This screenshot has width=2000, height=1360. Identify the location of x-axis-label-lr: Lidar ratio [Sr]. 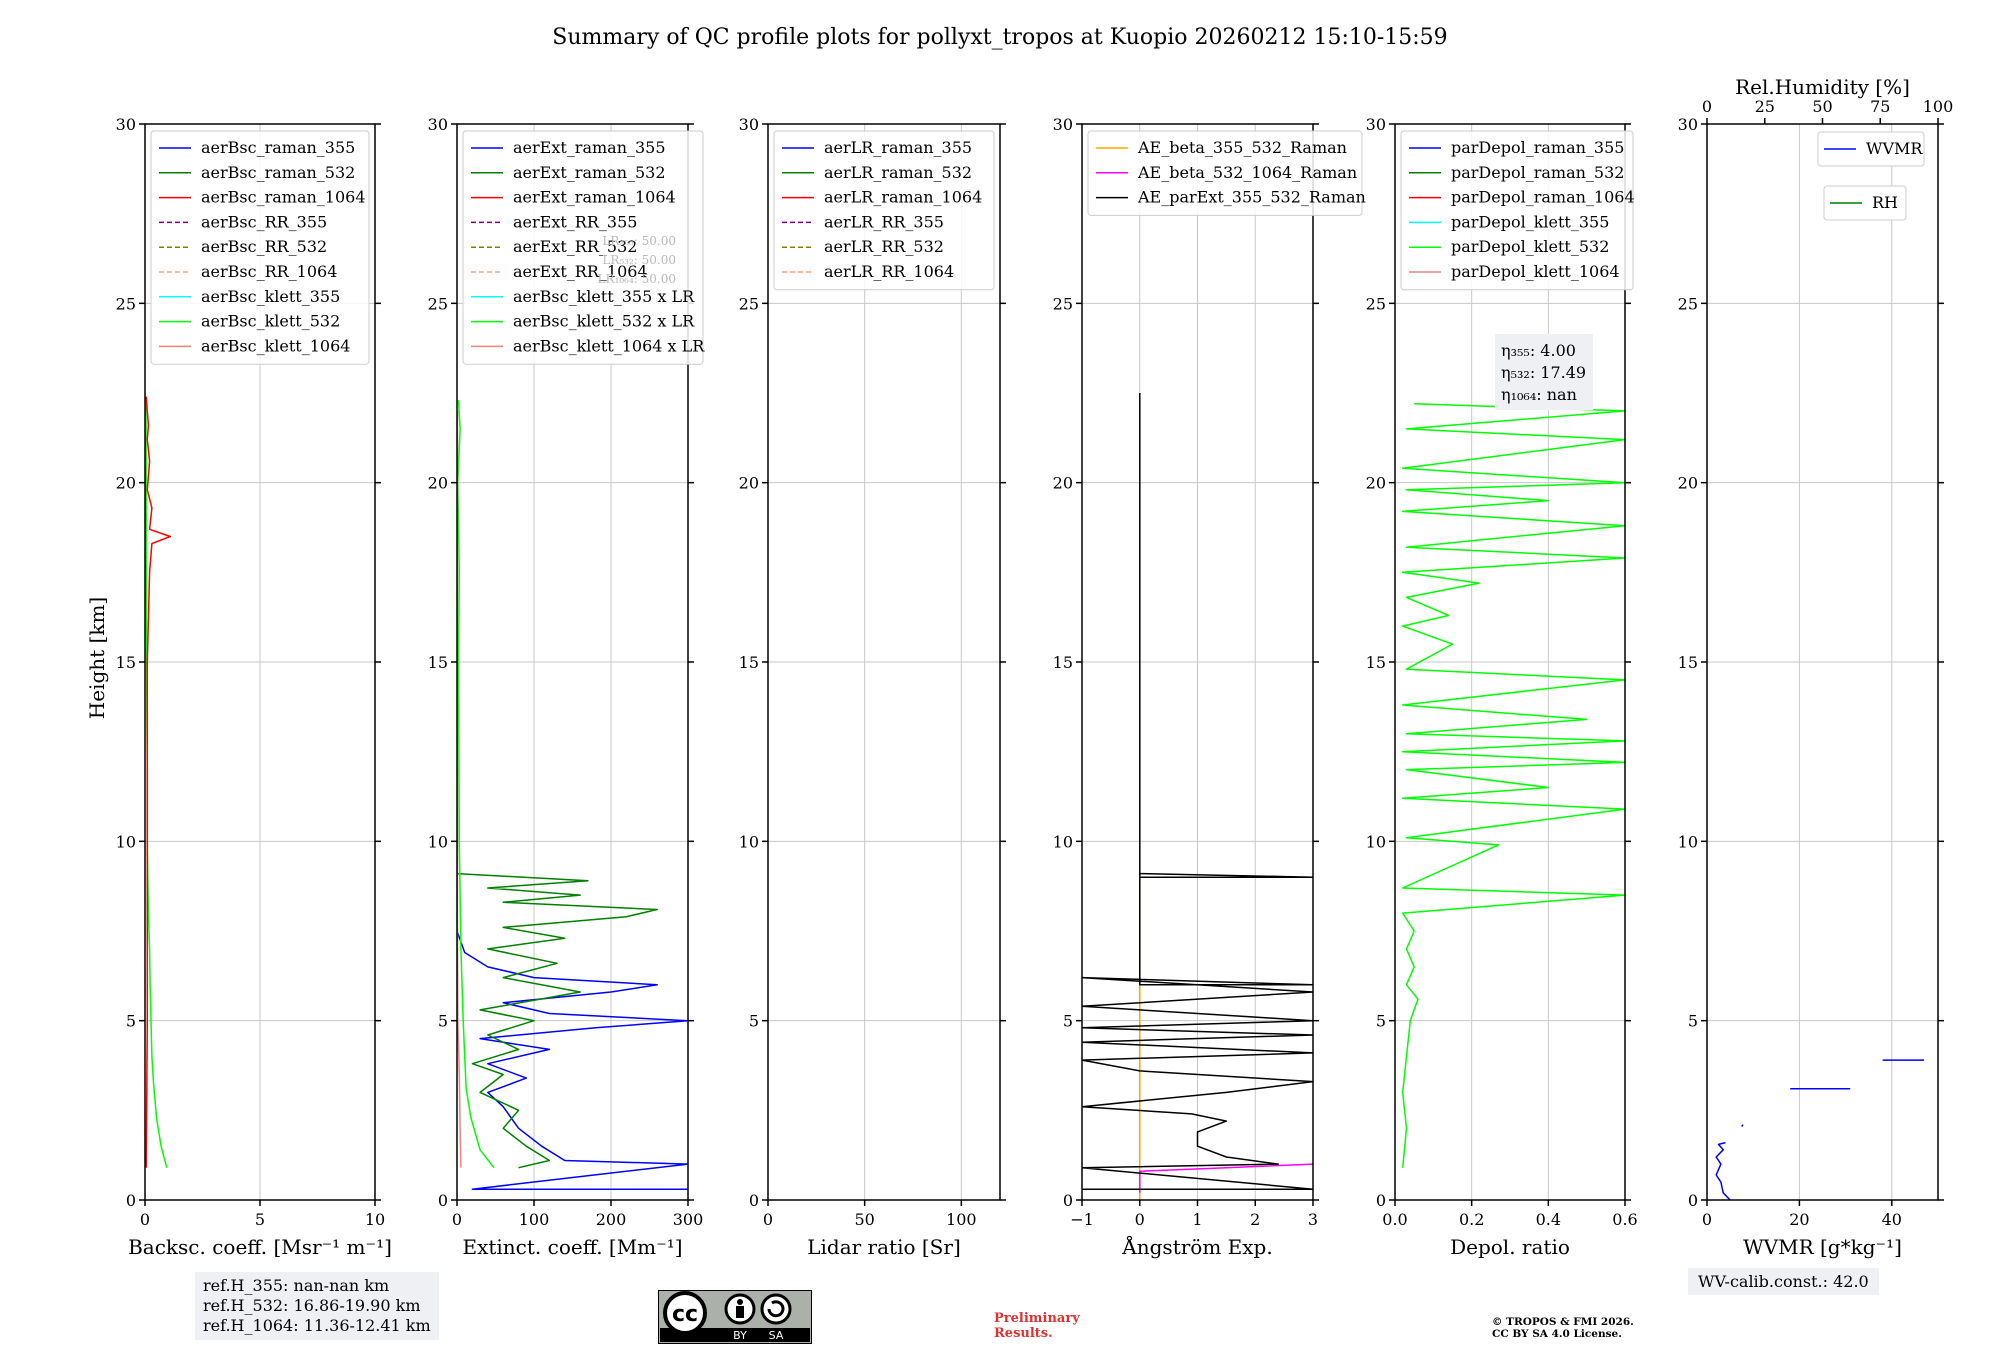
(884, 1247).